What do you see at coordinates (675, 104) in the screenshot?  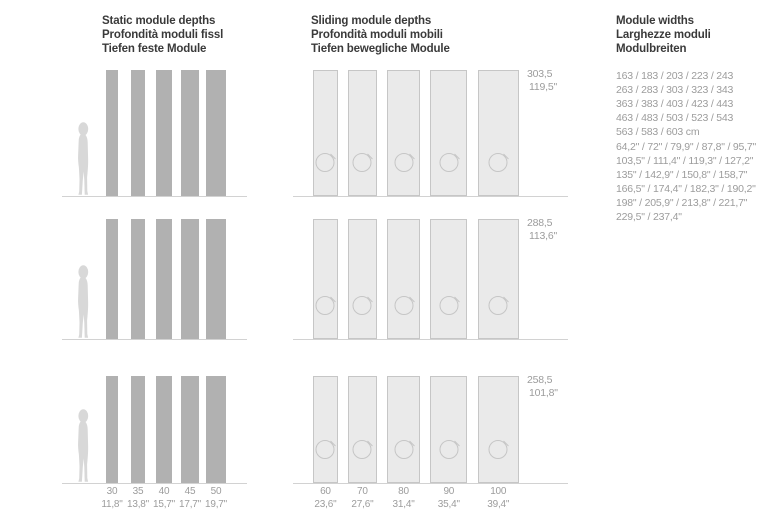 I see `widths-cm-line: 363 / 383 / 403 / 423 / 443` at bounding box center [675, 104].